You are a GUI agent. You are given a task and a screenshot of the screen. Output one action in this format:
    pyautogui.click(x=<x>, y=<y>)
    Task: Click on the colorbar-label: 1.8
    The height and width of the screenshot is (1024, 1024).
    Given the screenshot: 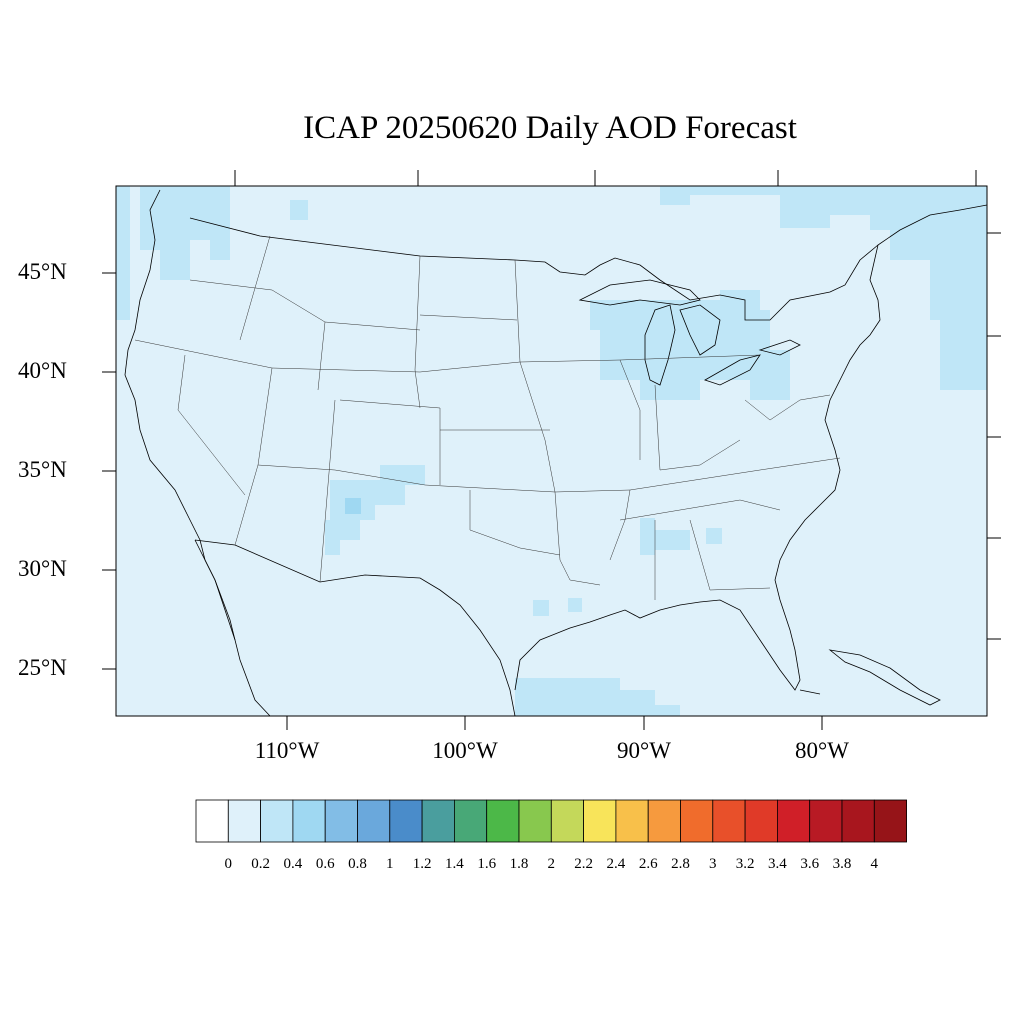 What is the action you would take?
    pyautogui.click(x=519, y=864)
    